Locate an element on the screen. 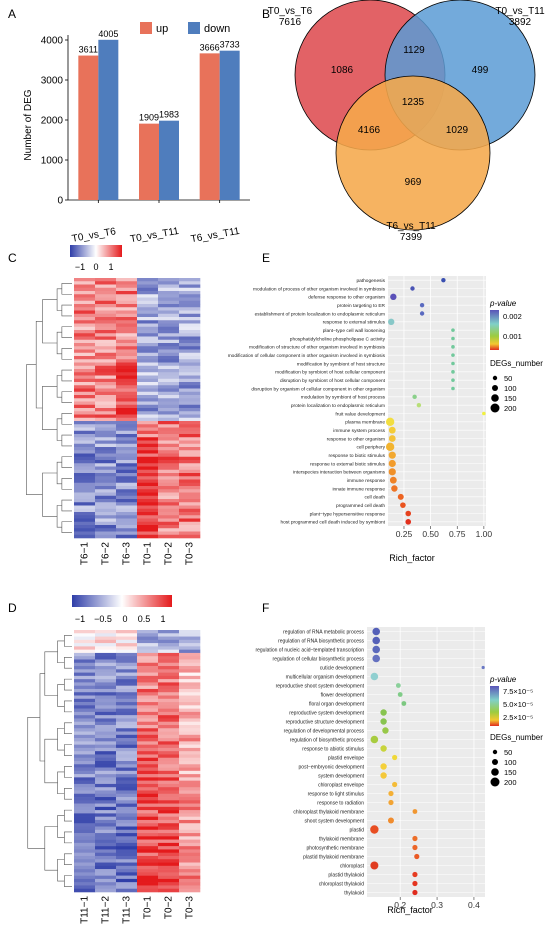  panel-letter-e: E is located at coordinates (266, 258).